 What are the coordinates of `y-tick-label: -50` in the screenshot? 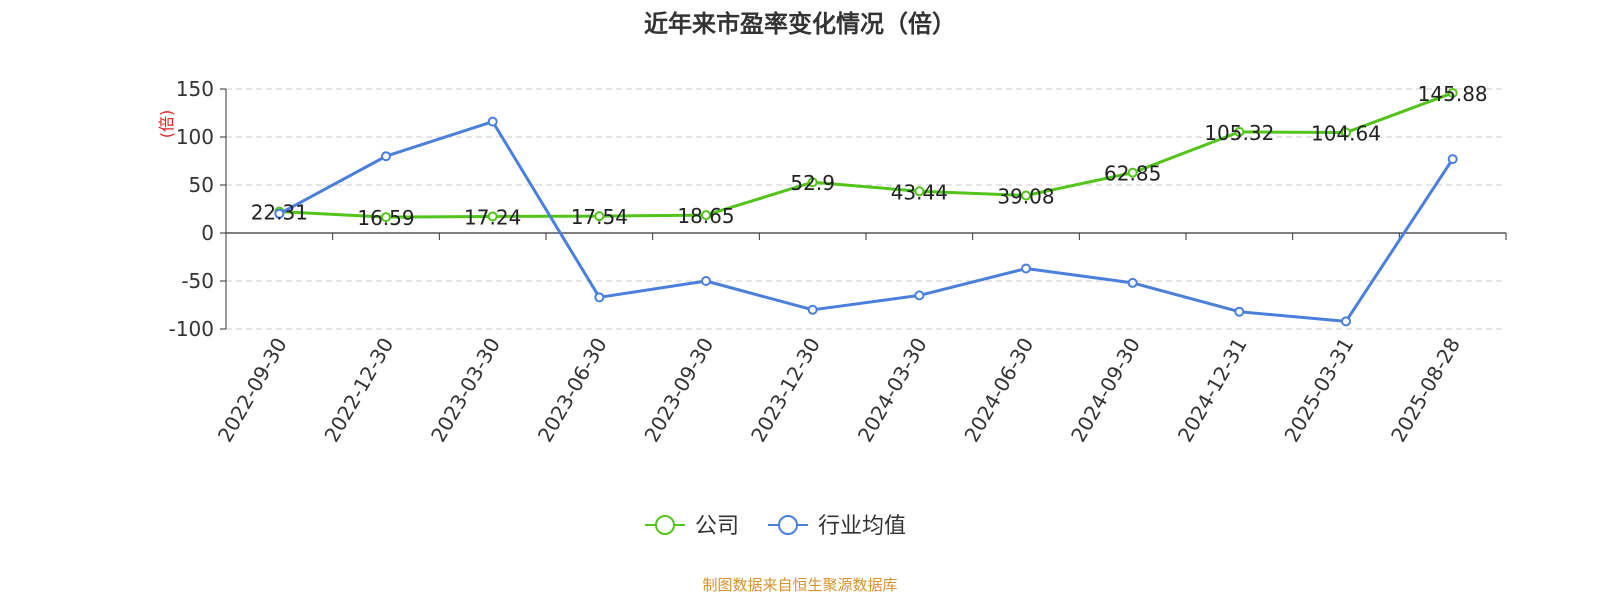 It's located at (197, 281).